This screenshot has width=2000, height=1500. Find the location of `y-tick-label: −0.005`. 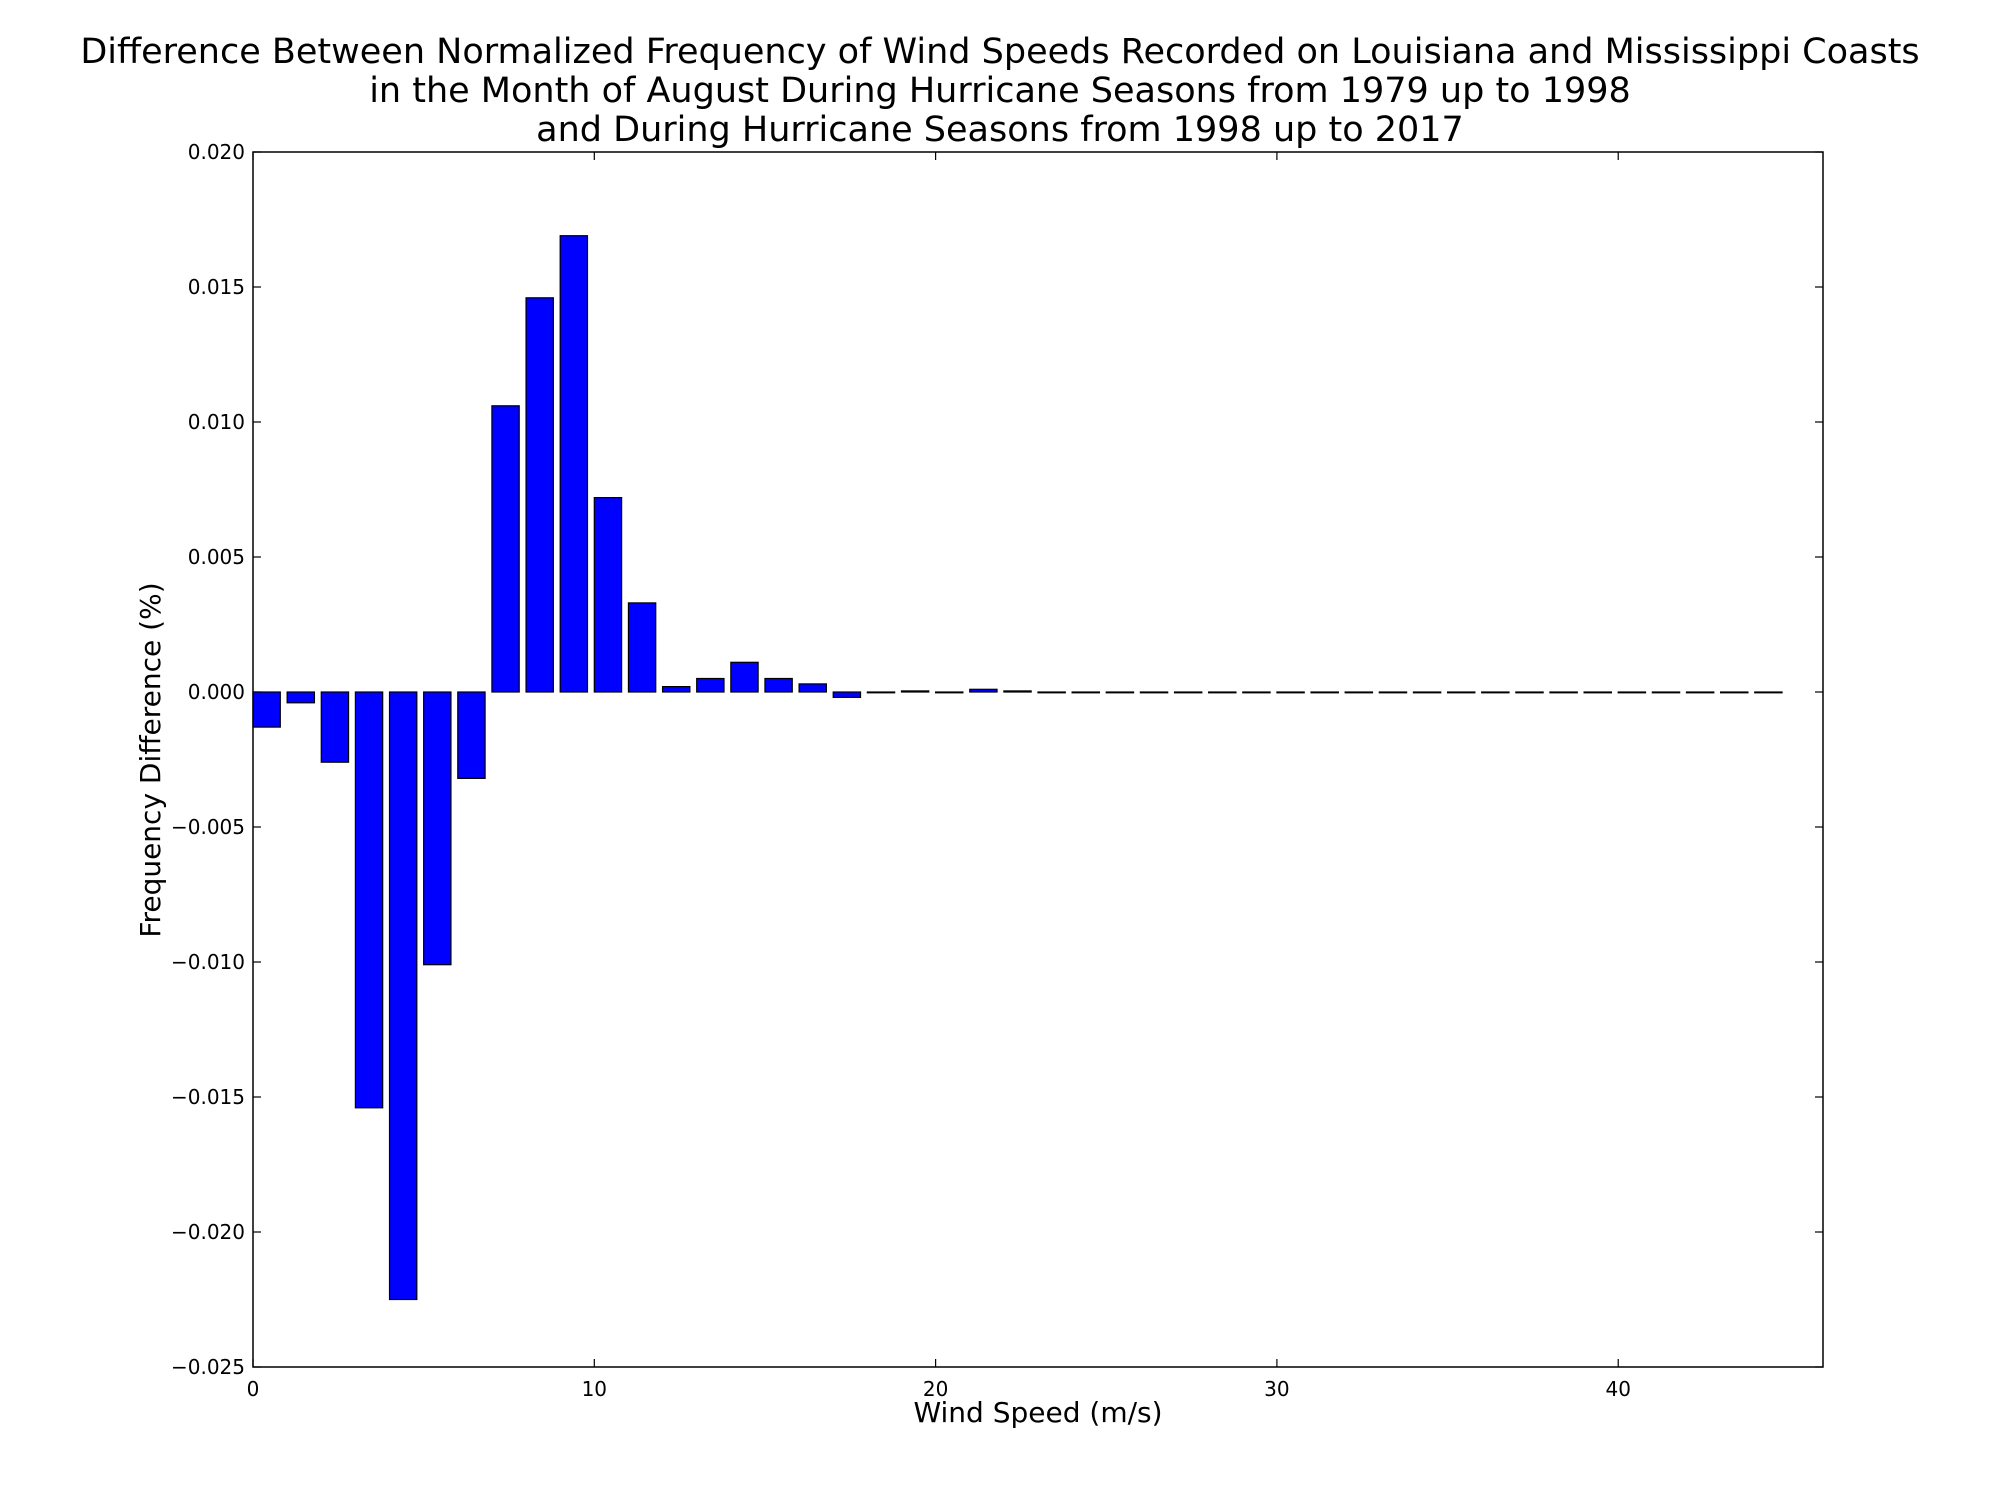

y-tick-label: −0.005 is located at coordinates (208, 827).